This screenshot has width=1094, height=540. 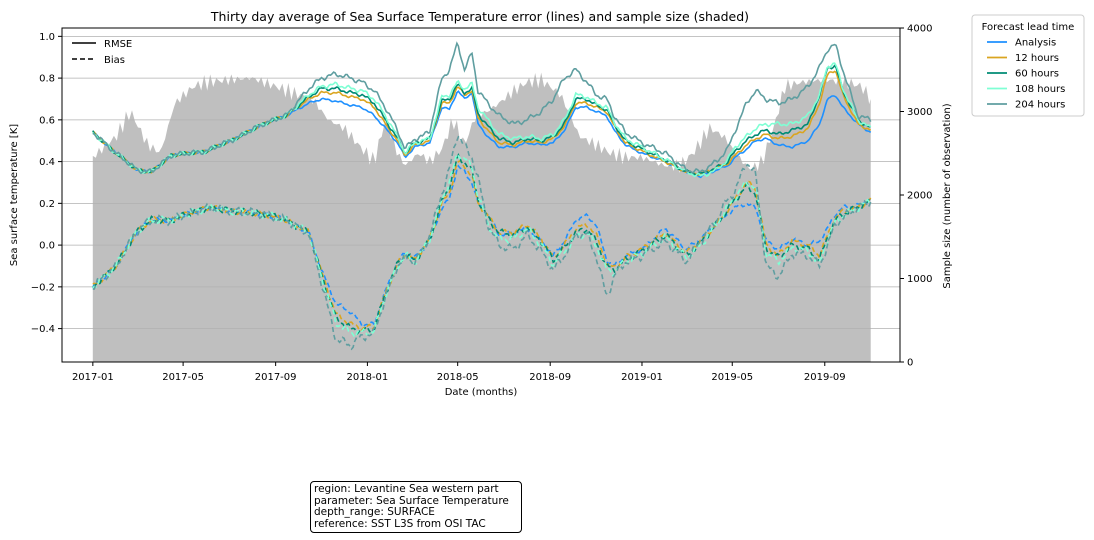 I want to click on x-tick-label: 2019-05, so click(x=732, y=377).